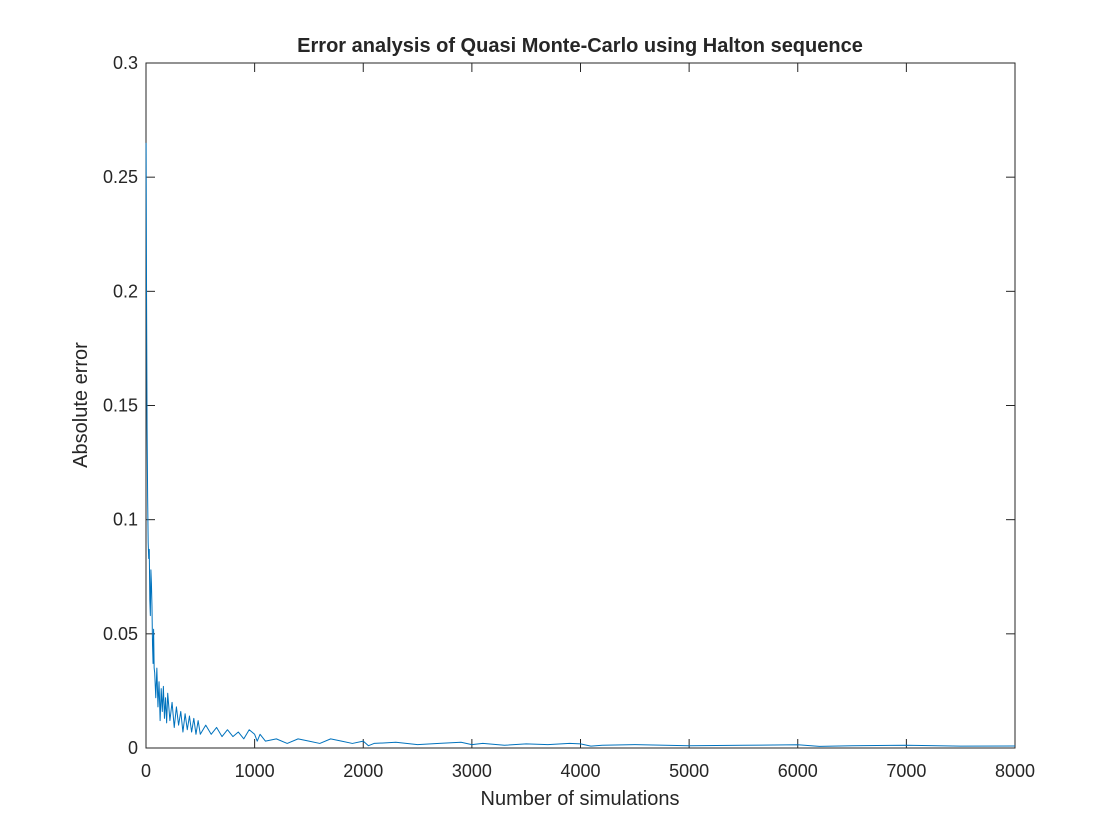 The height and width of the screenshot is (840, 1120). I want to click on x-tick-label: 0, so click(146, 771).